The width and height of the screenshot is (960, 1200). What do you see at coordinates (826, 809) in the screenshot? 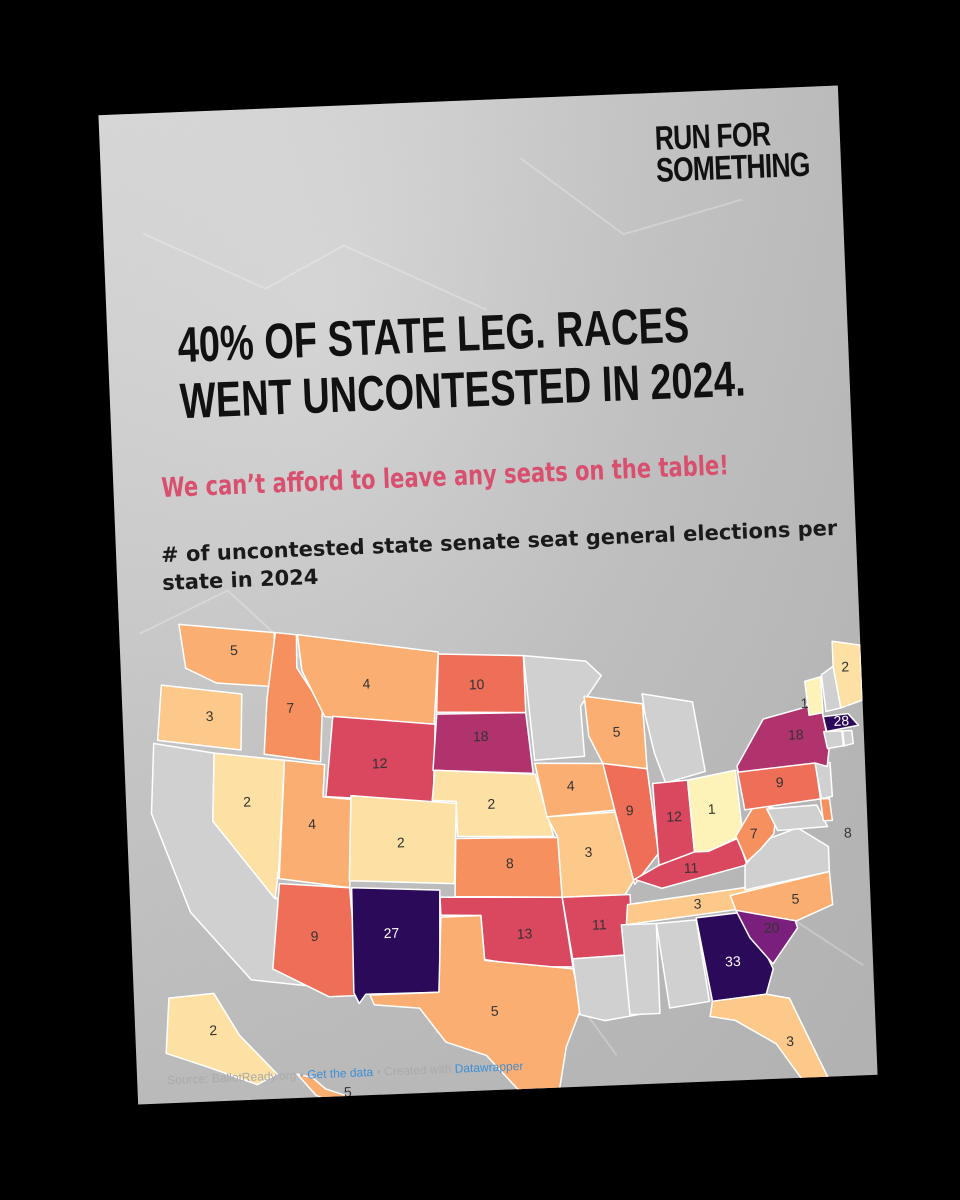
I see `state-de` at bounding box center [826, 809].